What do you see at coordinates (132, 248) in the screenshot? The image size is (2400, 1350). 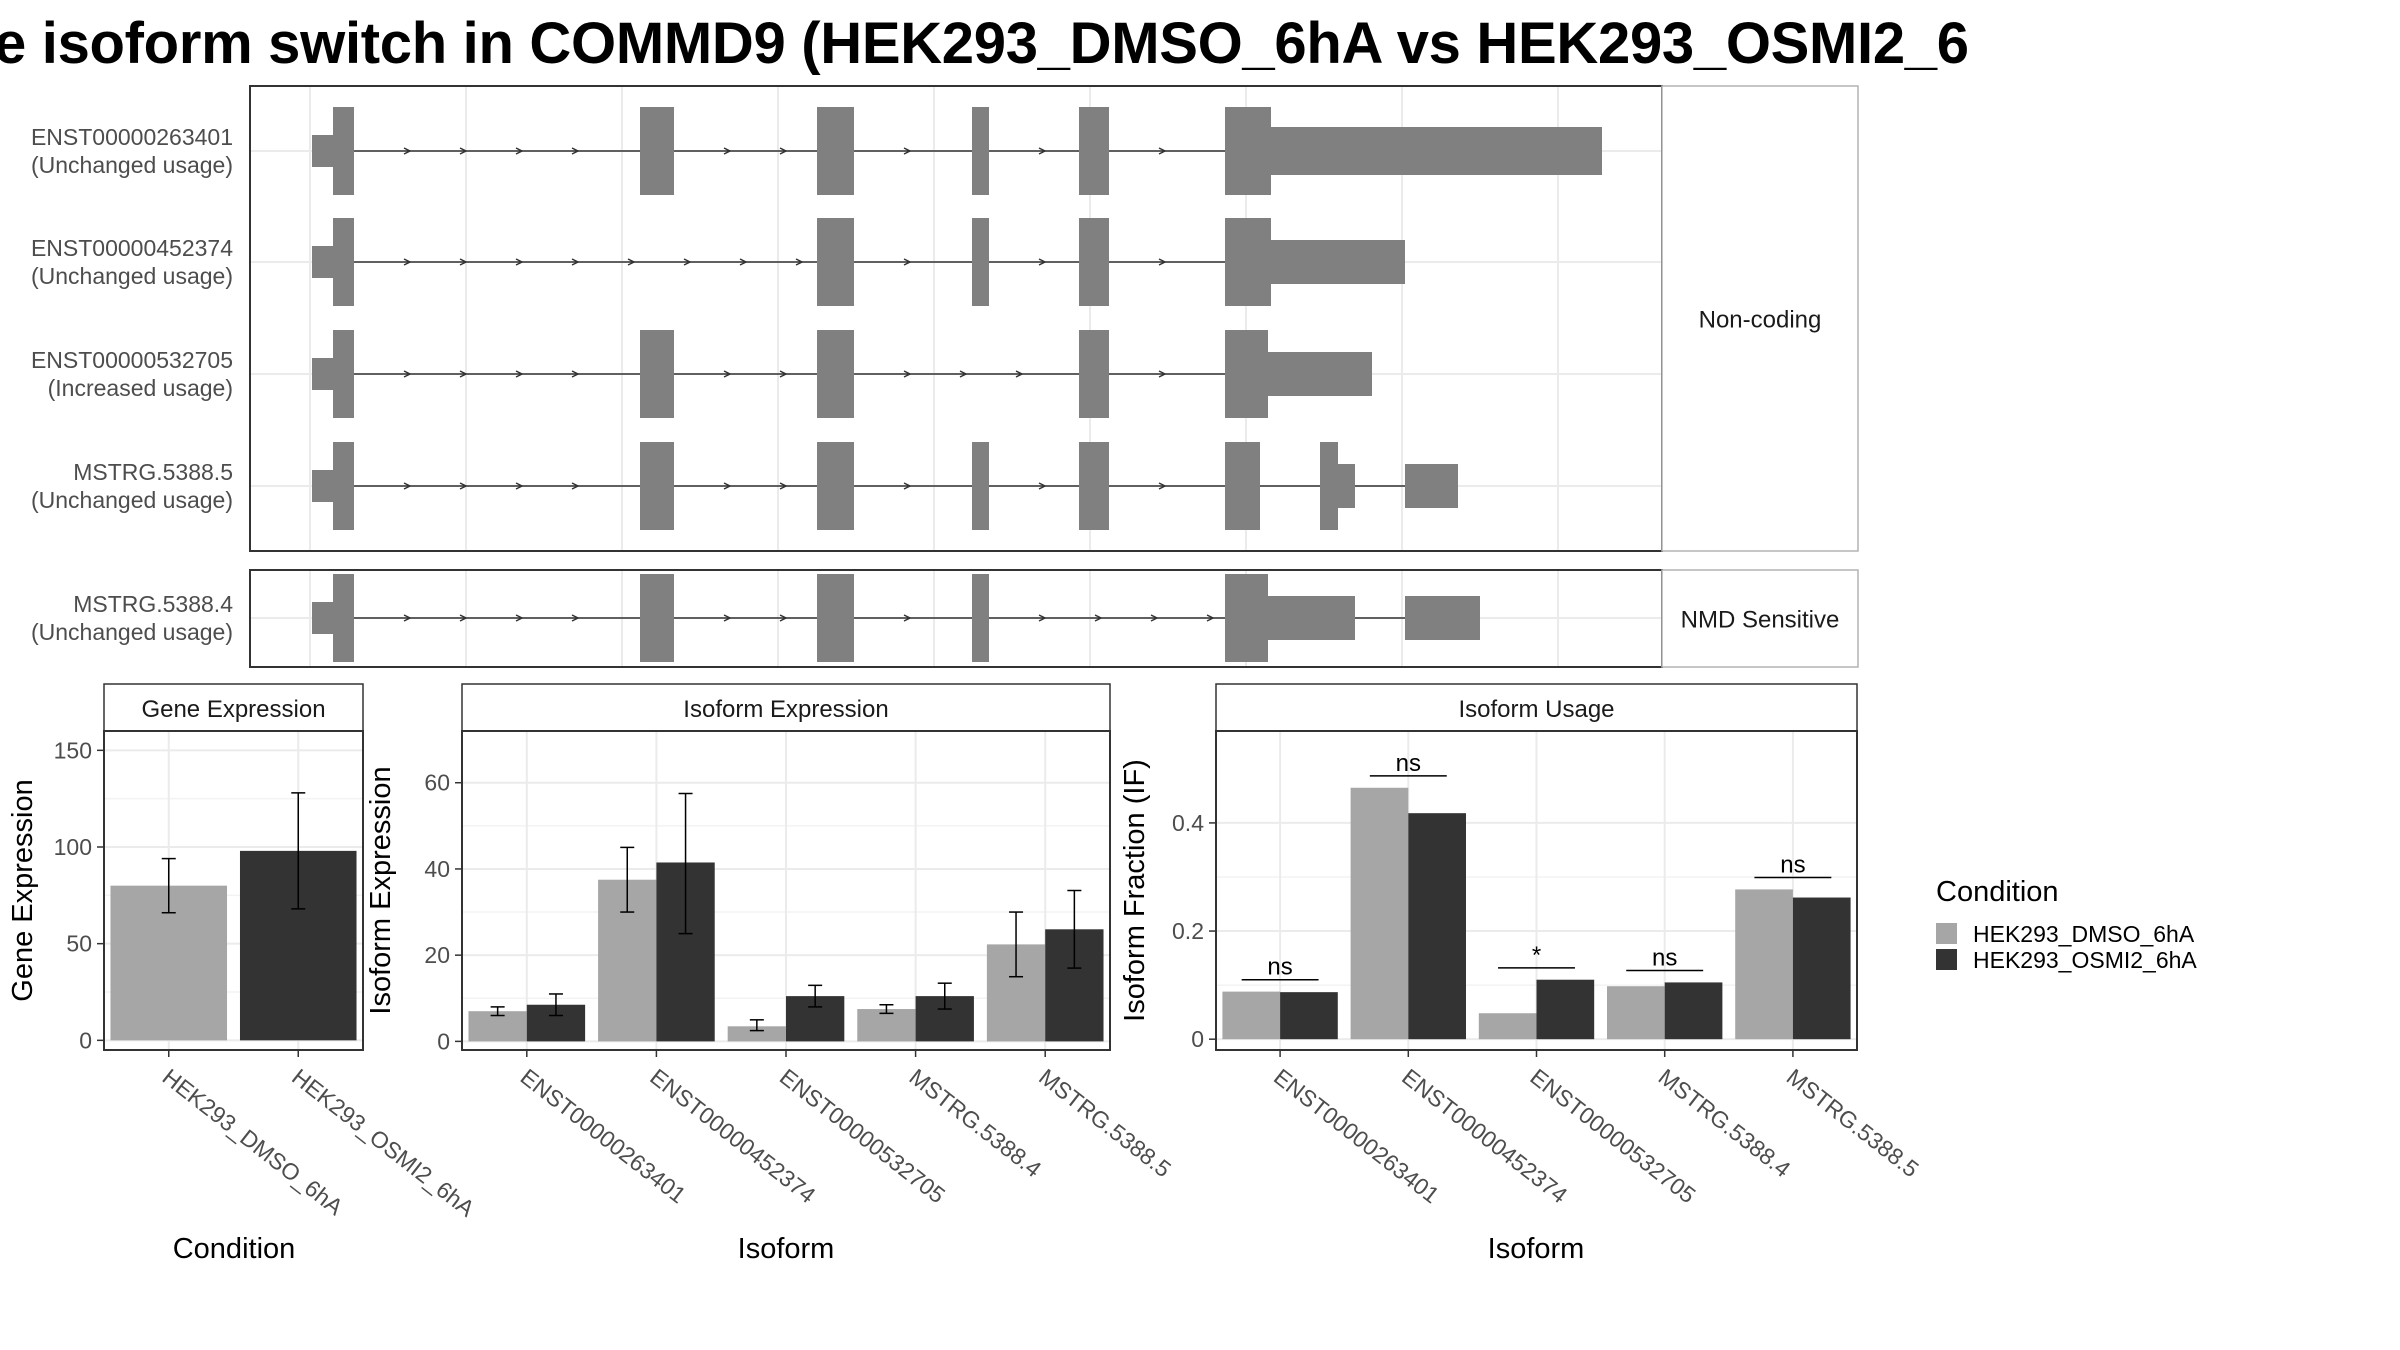 I see `transcript-id-label: ENST00000452374` at bounding box center [132, 248].